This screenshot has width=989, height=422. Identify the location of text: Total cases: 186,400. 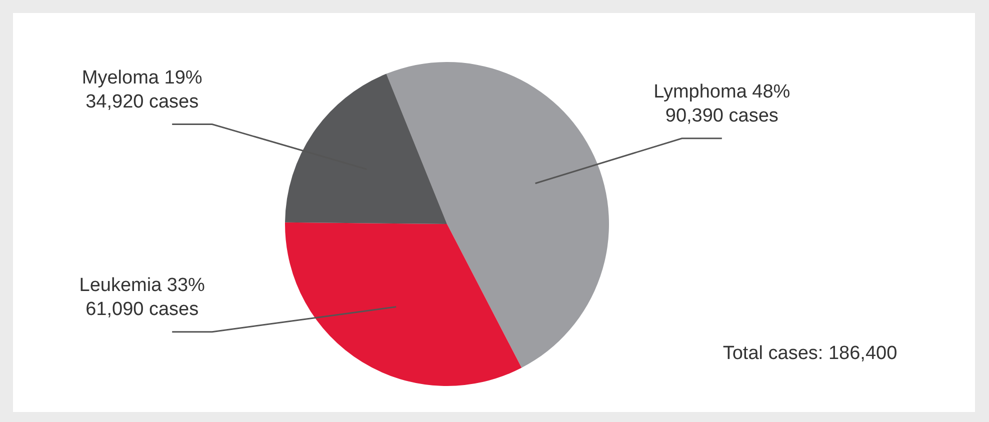
(810, 353).